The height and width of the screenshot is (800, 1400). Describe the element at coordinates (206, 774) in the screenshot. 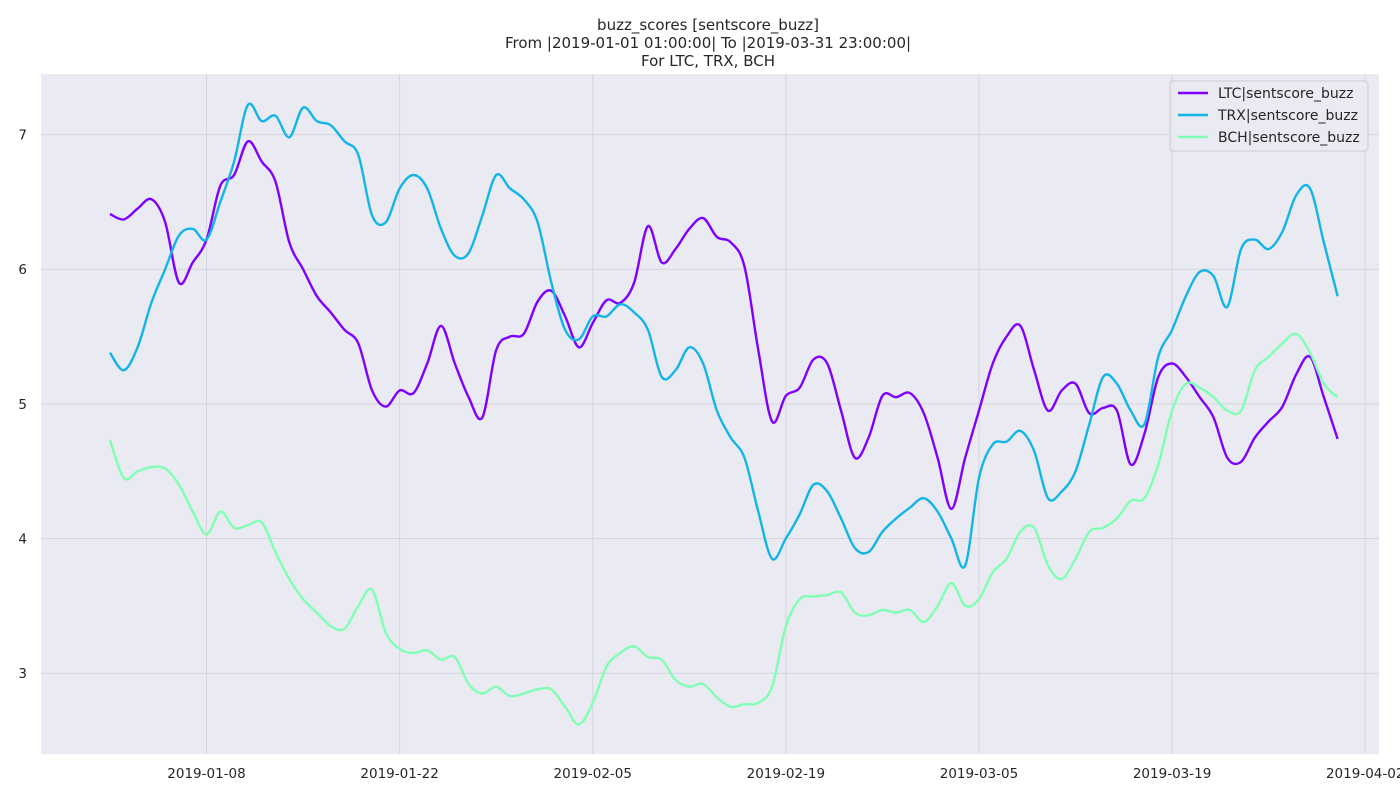

I see `x-tick-label: 2019-01-08` at that location.